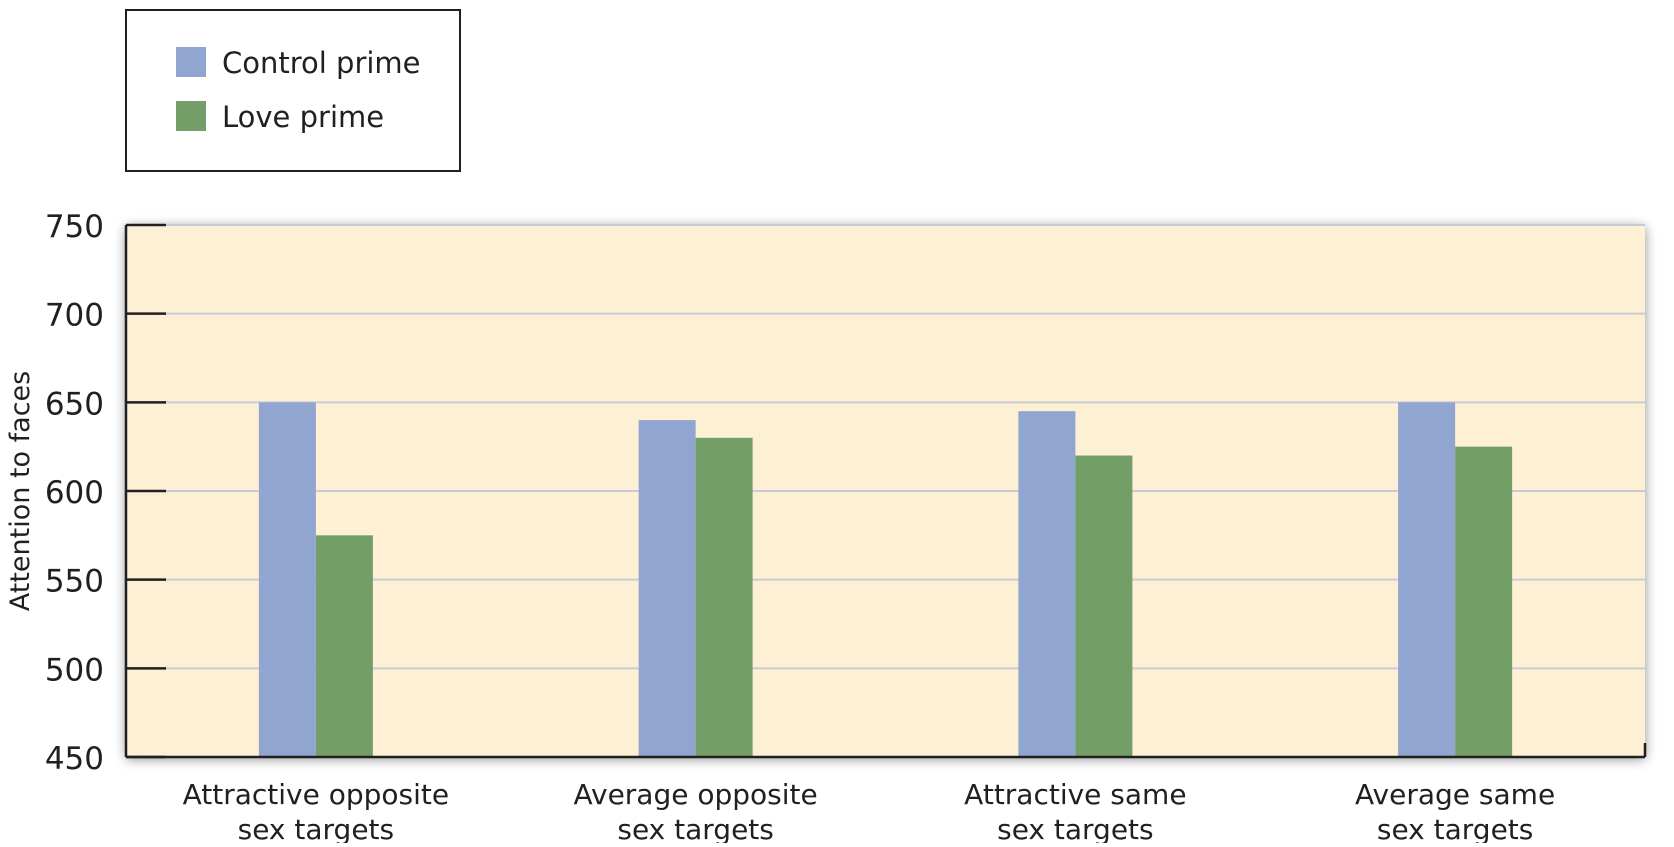 The height and width of the screenshot is (847, 1674). What do you see at coordinates (1455, 794) in the screenshot?
I see `x-tick-label: Average same` at bounding box center [1455, 794].